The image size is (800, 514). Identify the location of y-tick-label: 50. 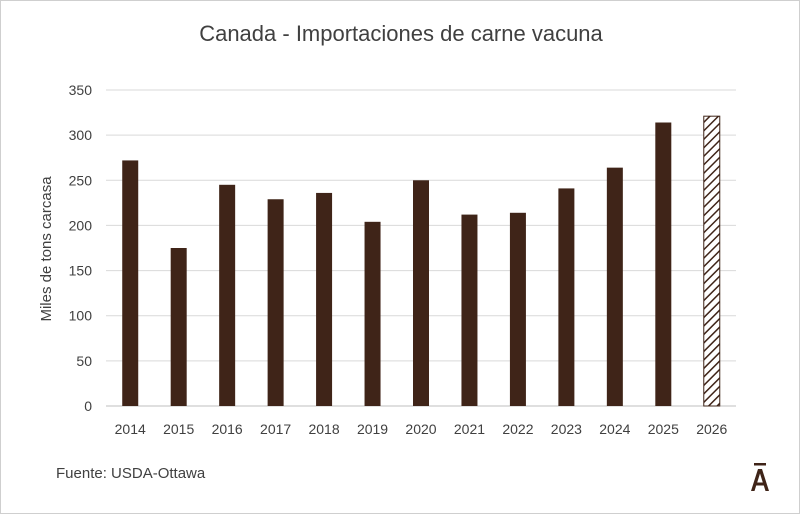
(84, 361).